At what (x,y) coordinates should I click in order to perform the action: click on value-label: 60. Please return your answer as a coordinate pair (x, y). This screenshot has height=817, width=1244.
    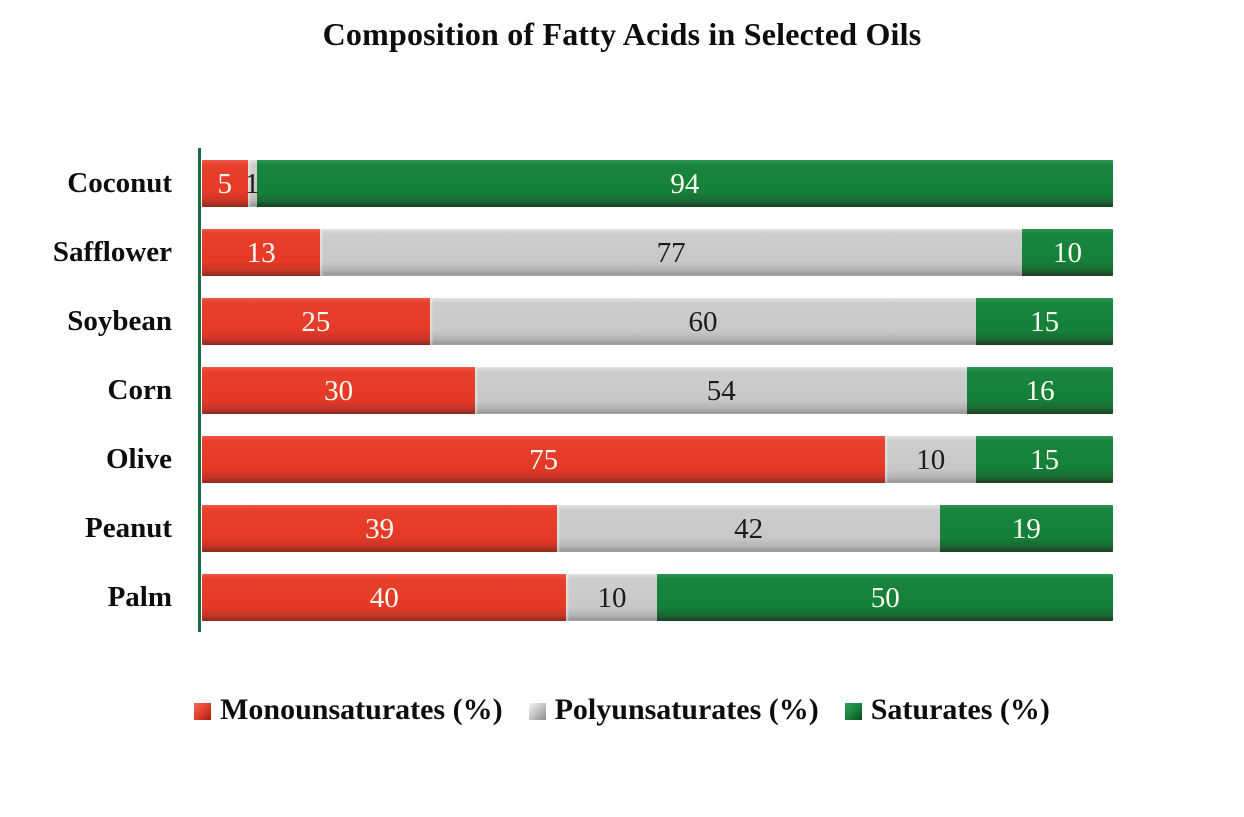
    Looking at the image, I should click on (703, 322).